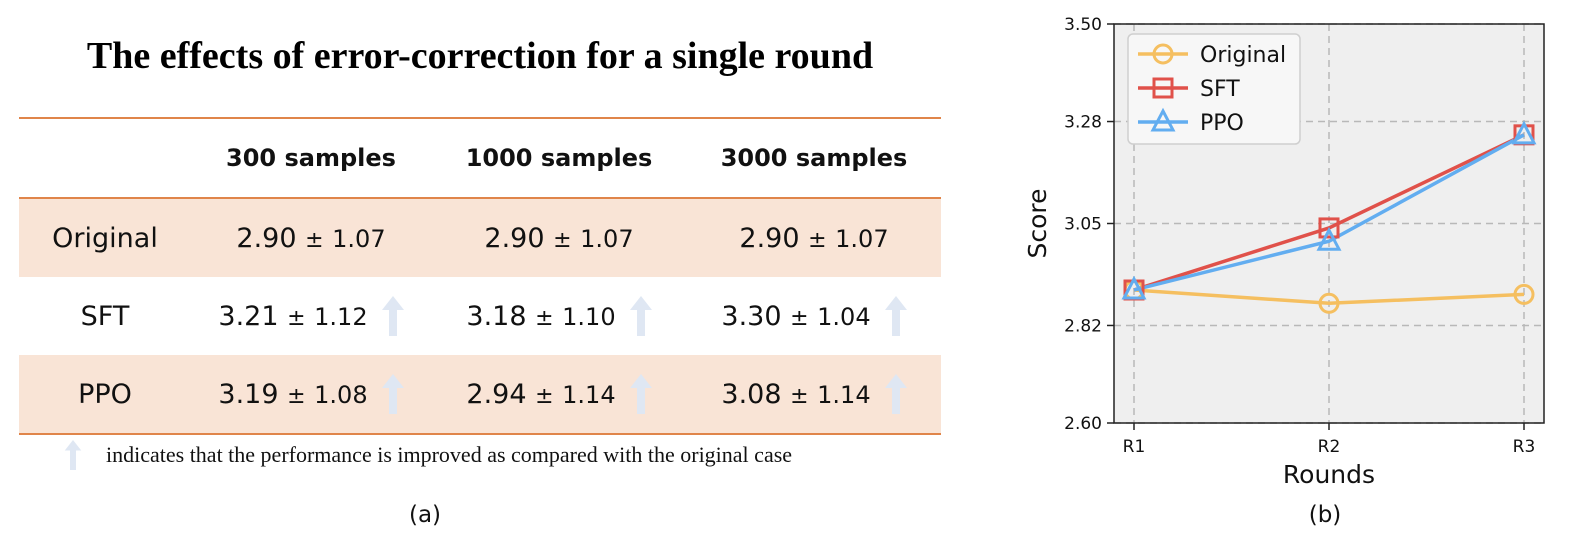  I want to click on y-tick-label: 3.05, so click(1083, 225).